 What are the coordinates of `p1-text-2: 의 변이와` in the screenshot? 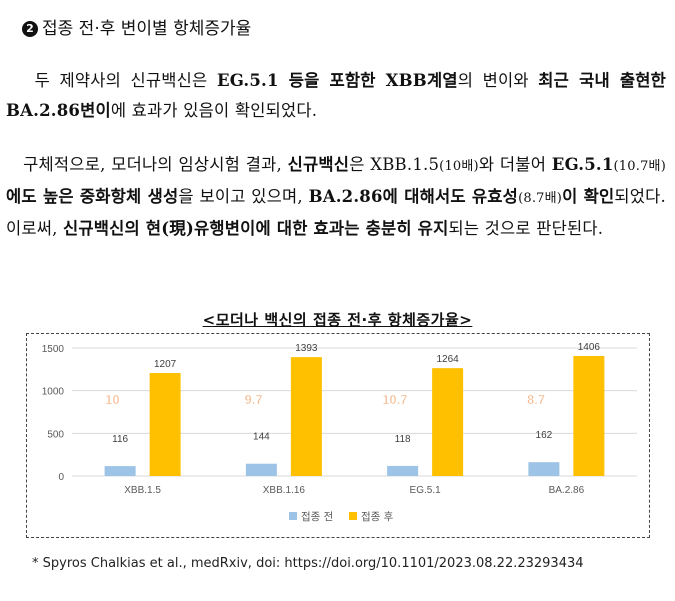 It's located at (498, 80).